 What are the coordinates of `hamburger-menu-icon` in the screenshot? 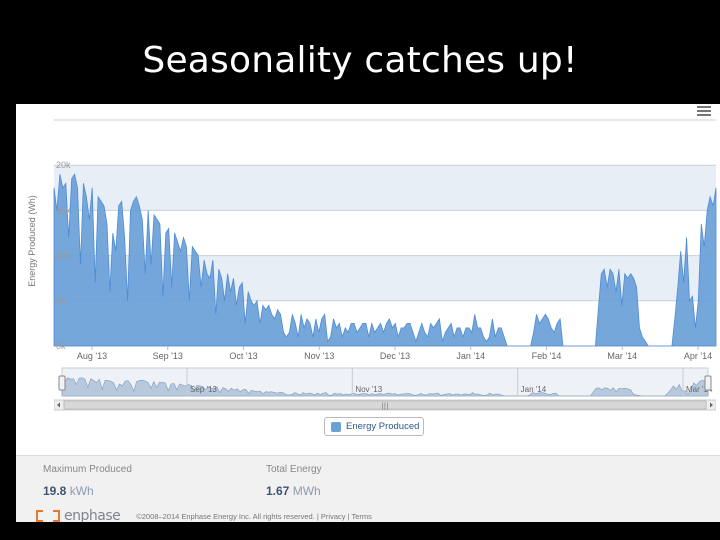 It's located at (704, 111).